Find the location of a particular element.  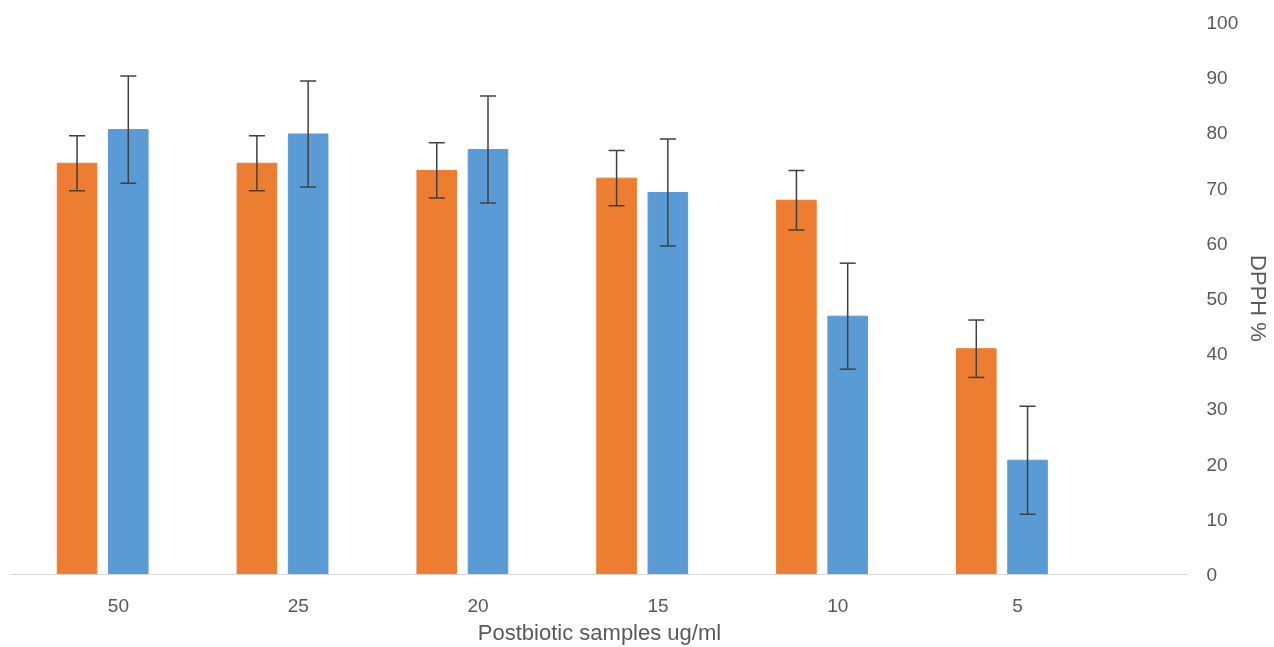

y-tick-label: 0 is located at coordinates (1212, 574).